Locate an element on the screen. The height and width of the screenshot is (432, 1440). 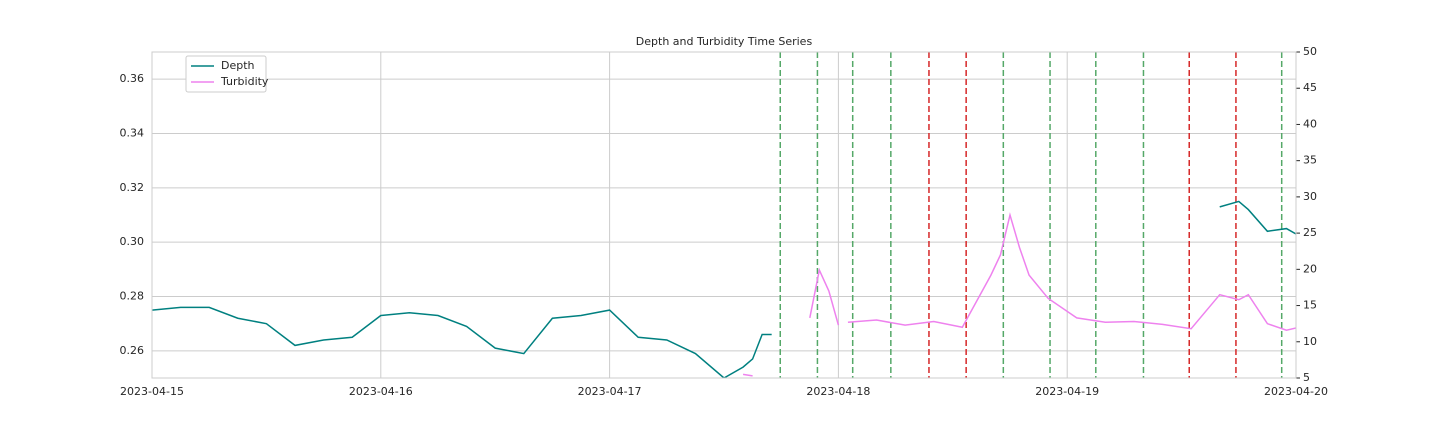
series-line is located at coordinates (1019, 294).